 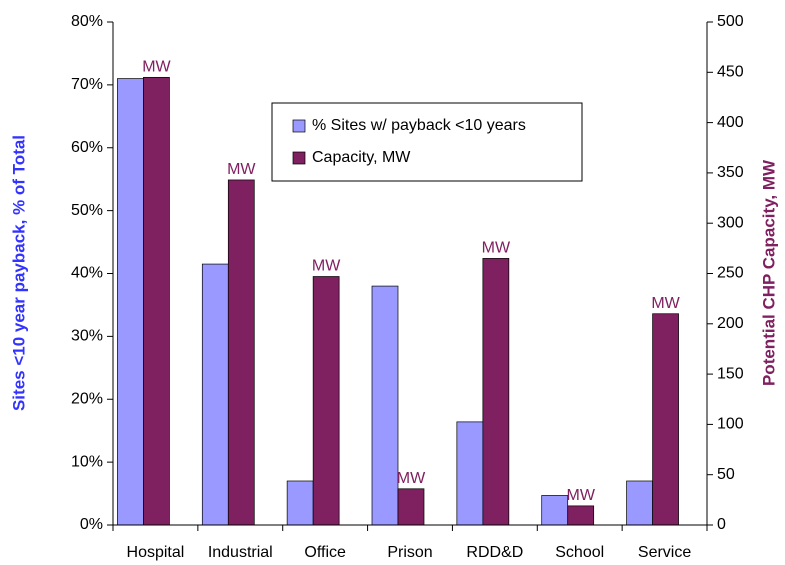 What do you see at coordinates (730, 424) in the screenshot?
I see `y2-tick-label: 100` at bounding box center [730, 424].